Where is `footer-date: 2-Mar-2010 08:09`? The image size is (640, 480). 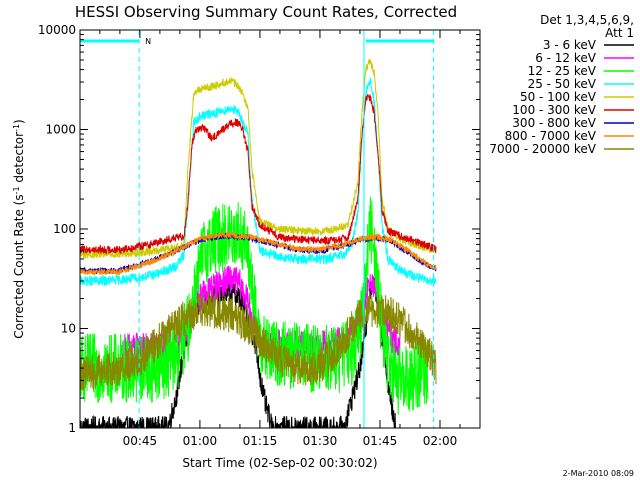
footer-date: 2-Mar-2010 08:09 is located at coordinates (598, 473).